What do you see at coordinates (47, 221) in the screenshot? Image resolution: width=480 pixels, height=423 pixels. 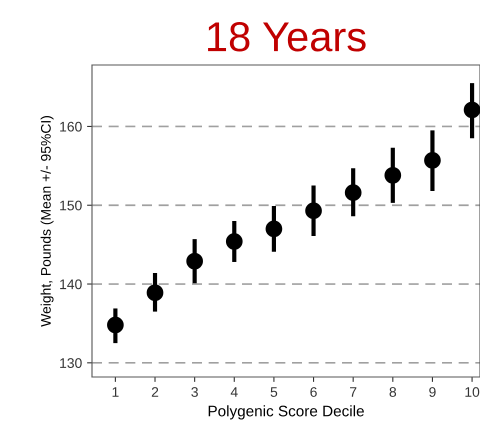 I see `y-axis-title: Weight, Pounds (Mean +/- 95%CI)` at bounding box center [47, 221].